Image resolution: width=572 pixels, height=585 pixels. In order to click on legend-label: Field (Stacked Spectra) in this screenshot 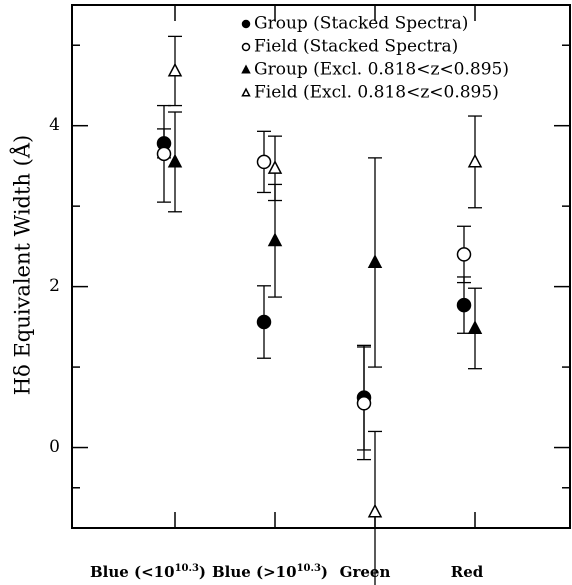, I will do `click(356, 47)`.